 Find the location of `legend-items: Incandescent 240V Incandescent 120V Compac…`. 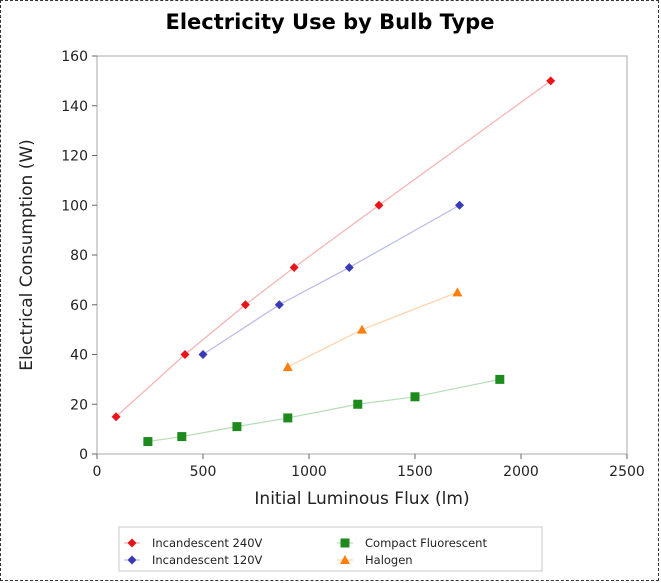

legend-items: Incandescent 240V Incandescent 120V Compac… is located at coordinates (305, 551).